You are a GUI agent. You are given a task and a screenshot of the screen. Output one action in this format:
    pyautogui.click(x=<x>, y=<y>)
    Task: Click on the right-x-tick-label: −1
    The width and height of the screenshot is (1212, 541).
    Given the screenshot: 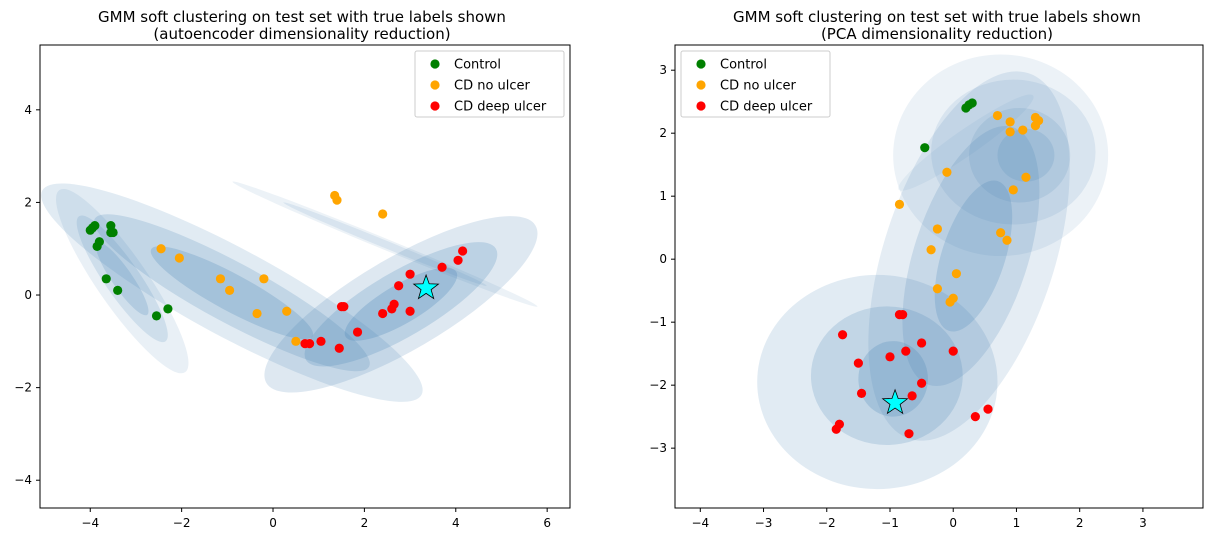 What is the action you would take?
    pyautogui.click(x=890, y=523)
    